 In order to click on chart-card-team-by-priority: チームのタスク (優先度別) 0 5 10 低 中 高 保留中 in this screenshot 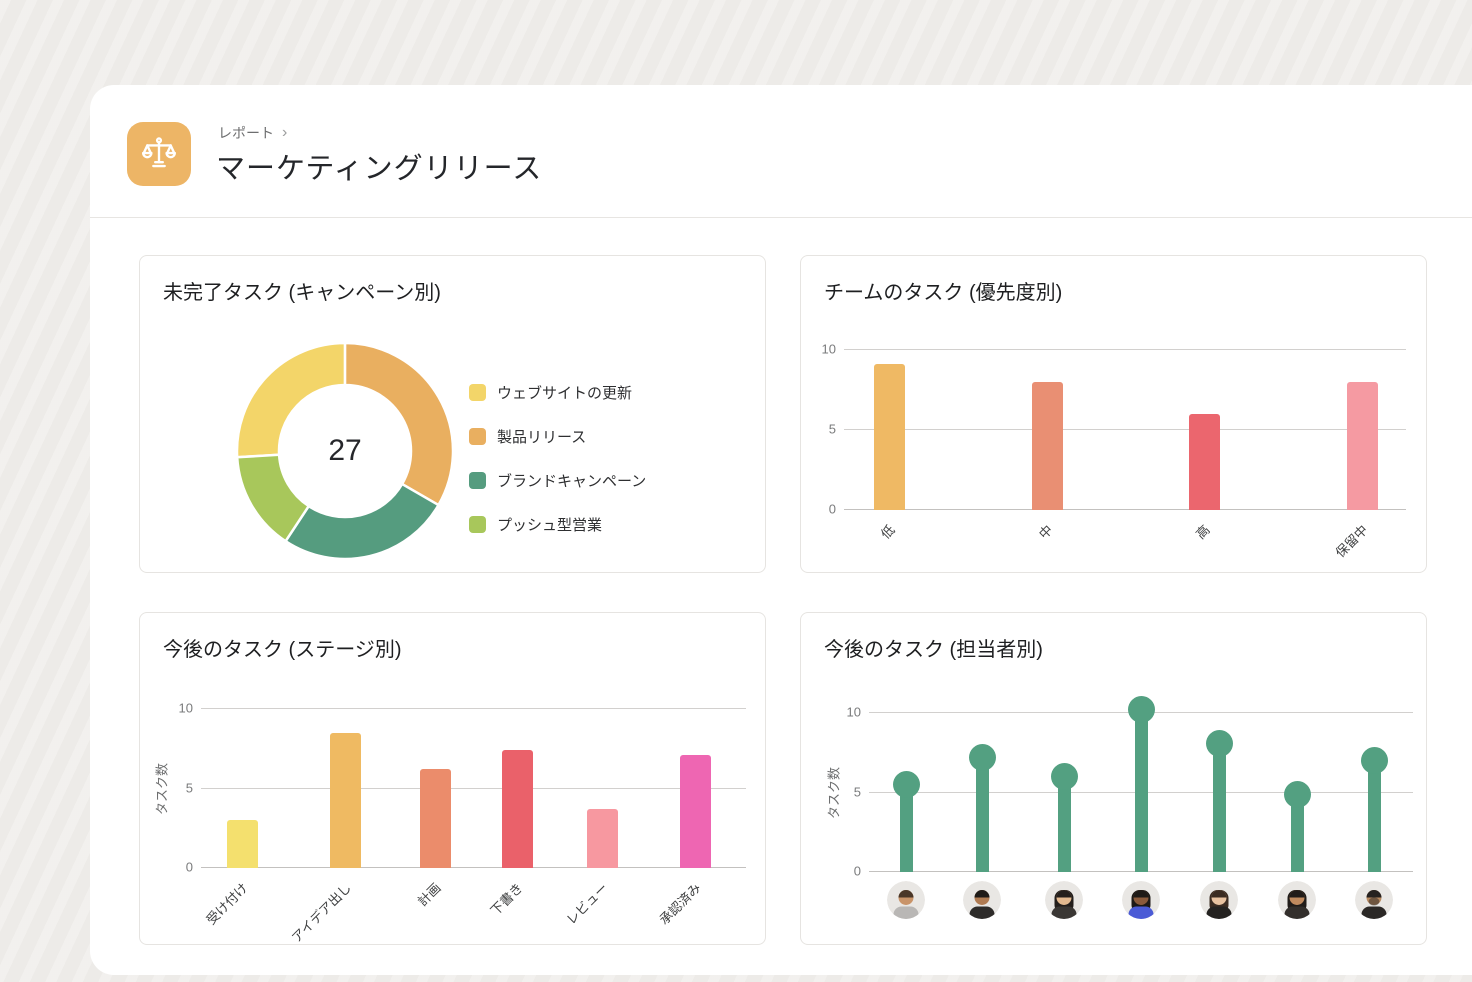, I will do `click(1113, 414)`.